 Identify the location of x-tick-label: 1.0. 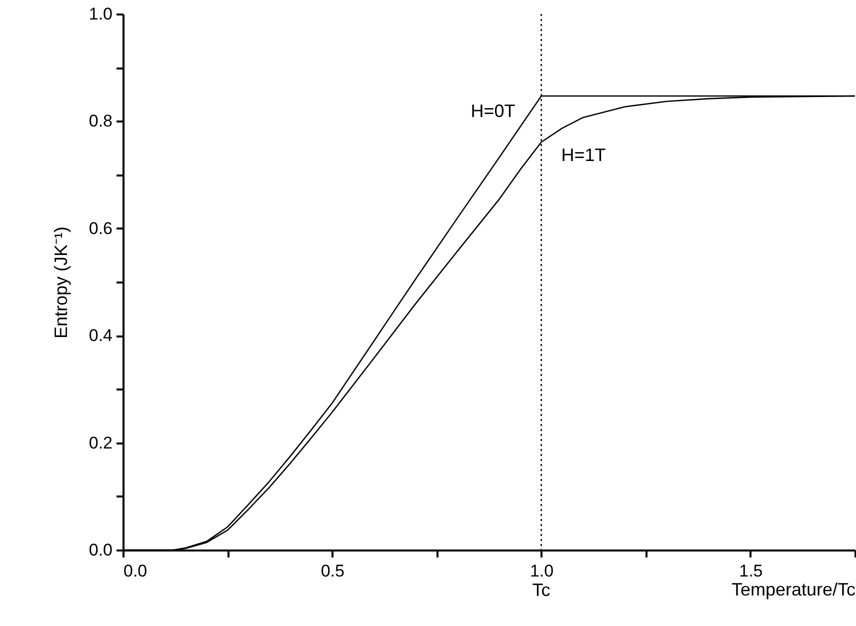
(542, 571).